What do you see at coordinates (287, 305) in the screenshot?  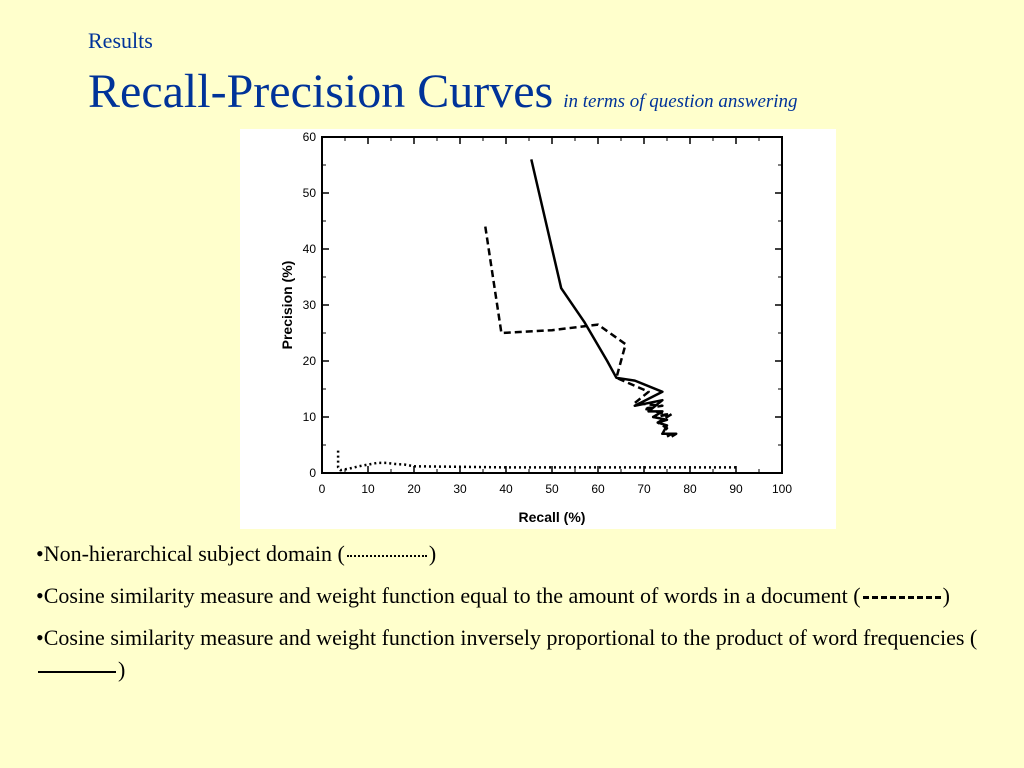 I see `y-axis-label: Precision (%)` at bounding box center [287, 305].